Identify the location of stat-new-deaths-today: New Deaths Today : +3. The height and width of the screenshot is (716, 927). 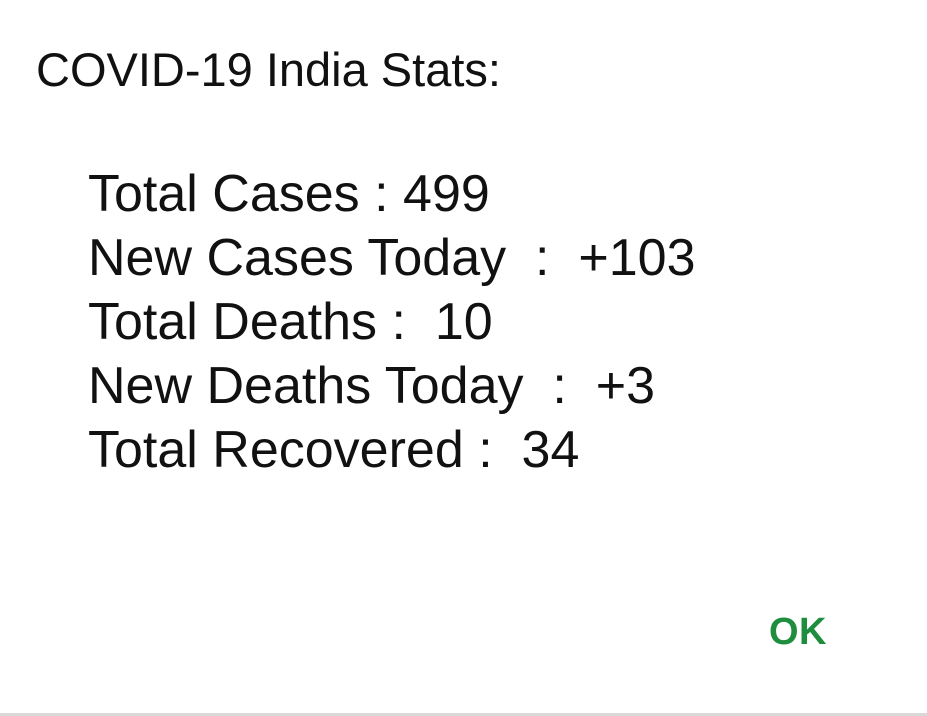
(372, 386).